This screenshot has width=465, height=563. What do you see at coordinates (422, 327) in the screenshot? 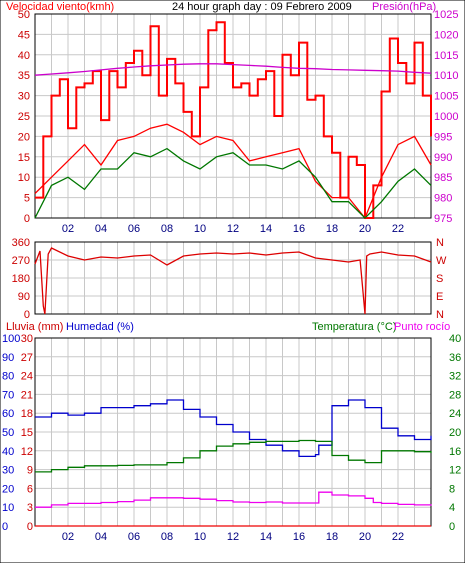
I see `dewpoint-axis-title: Punto rocío` at bounding box center [422, 327].